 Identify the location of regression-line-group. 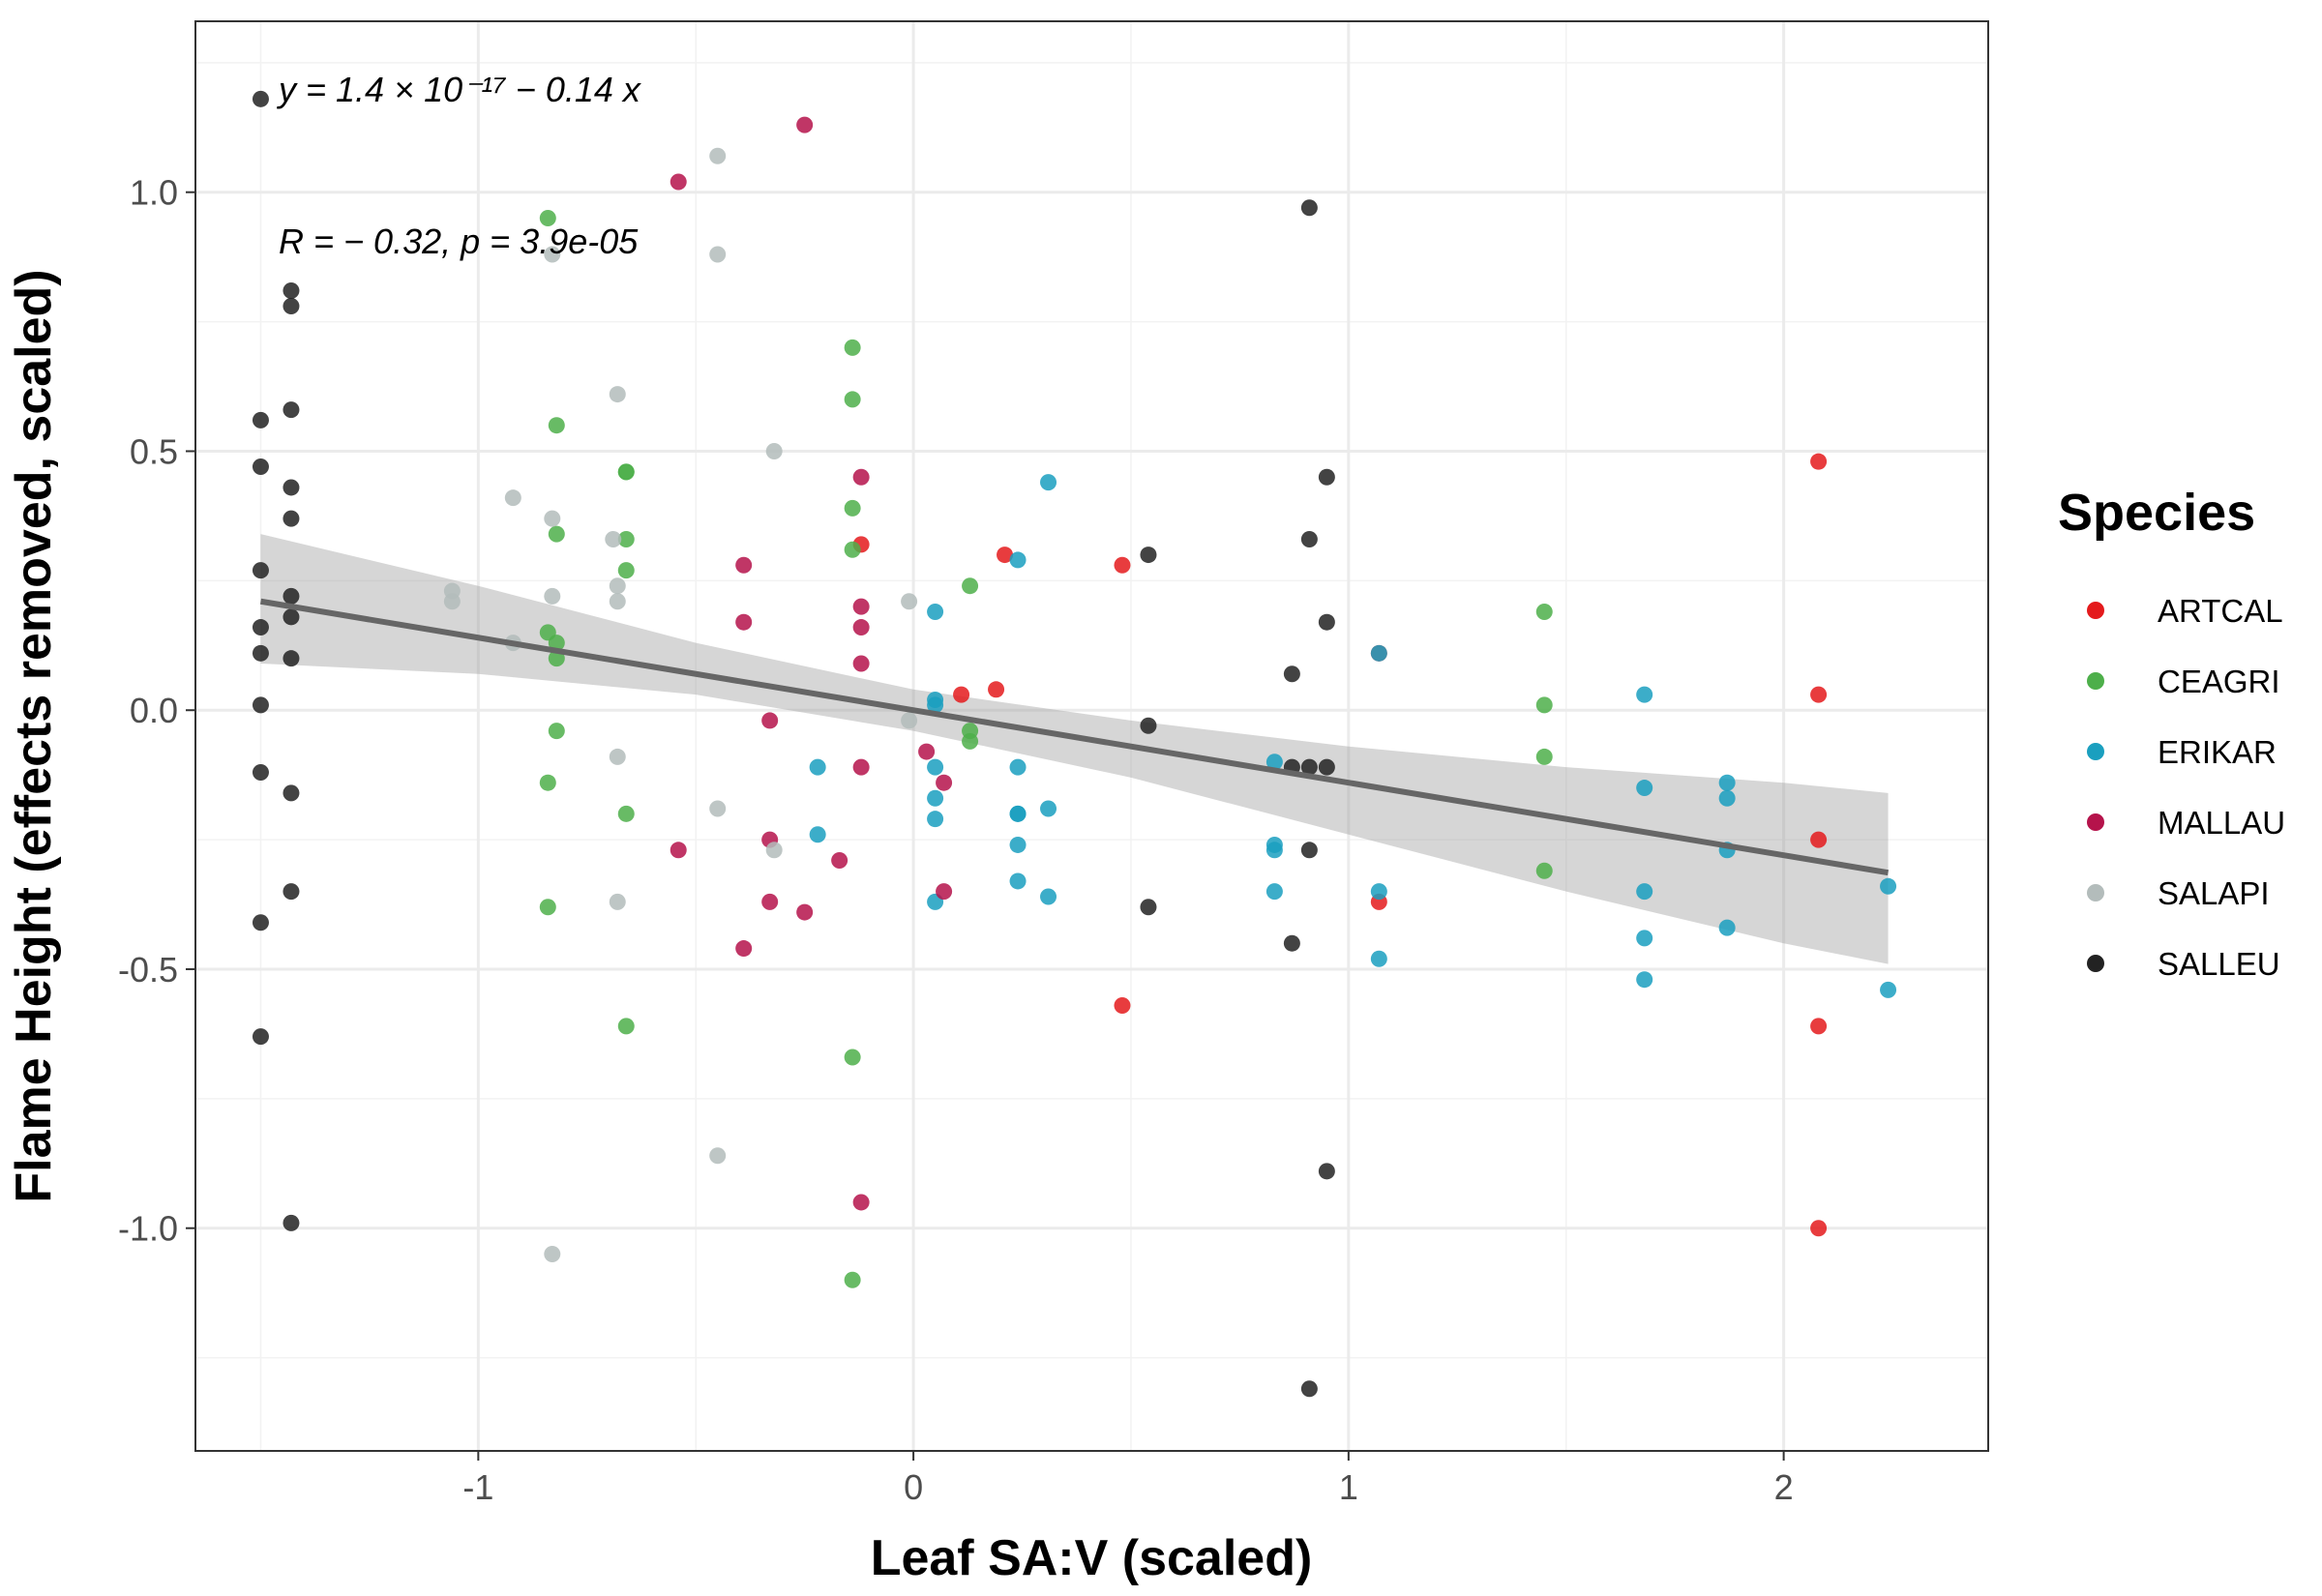
(1074, 737).